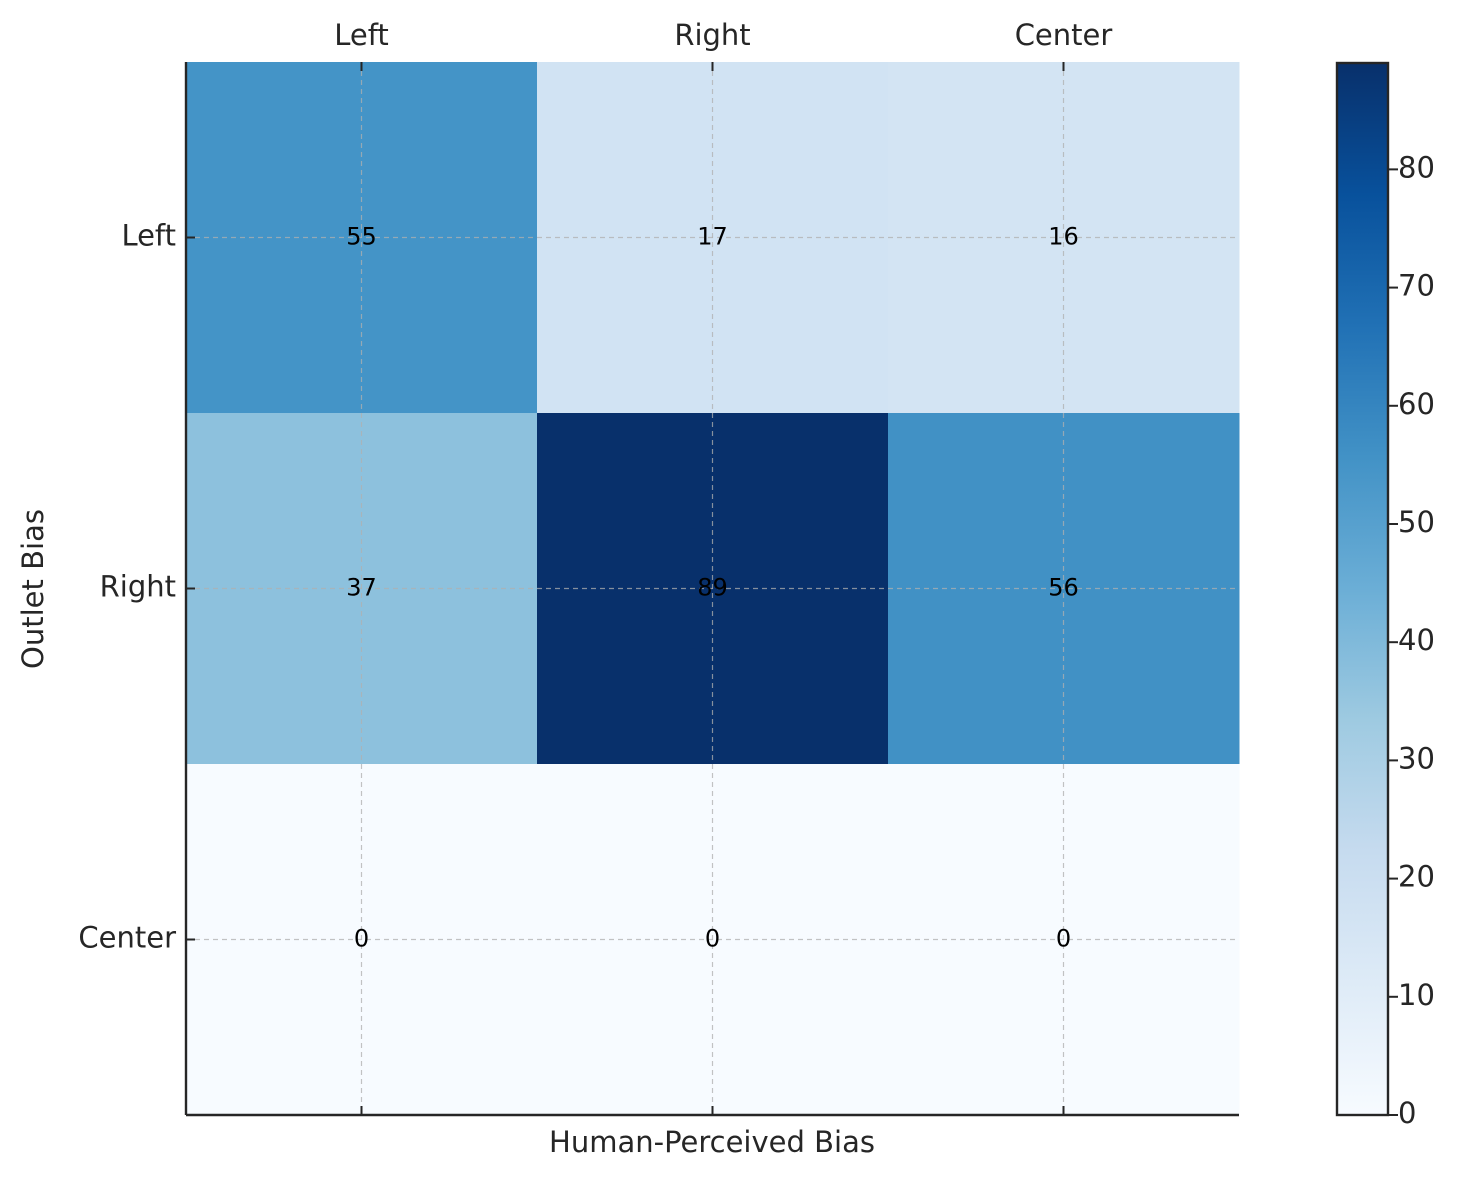 The width and height of the screenshot is (1461, 1180). Describe the element at coordinates (1416, 758) in the screenshot. I see `colorbar-tick-label: 30` at that location.